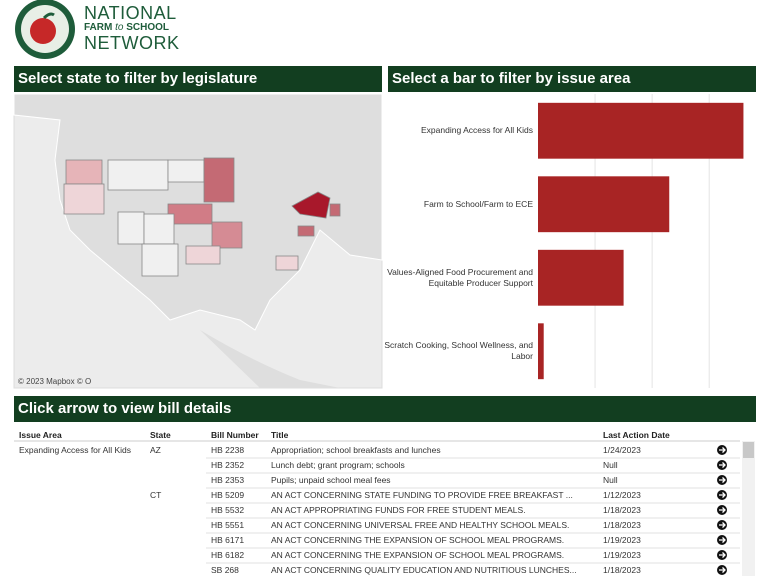 This screenshot has width=768, height=576. I want to click on logo-apple, so click(43, 31).